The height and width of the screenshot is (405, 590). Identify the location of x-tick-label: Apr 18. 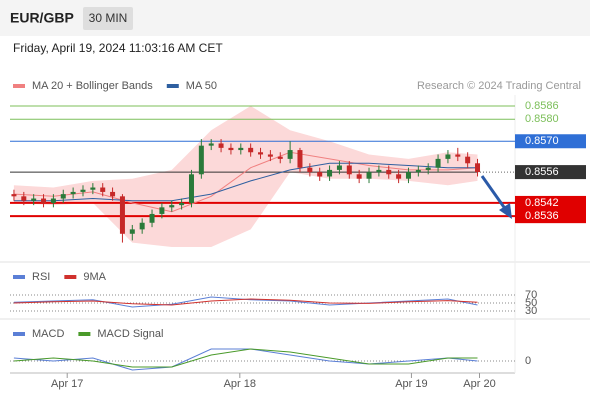
(240, 384).